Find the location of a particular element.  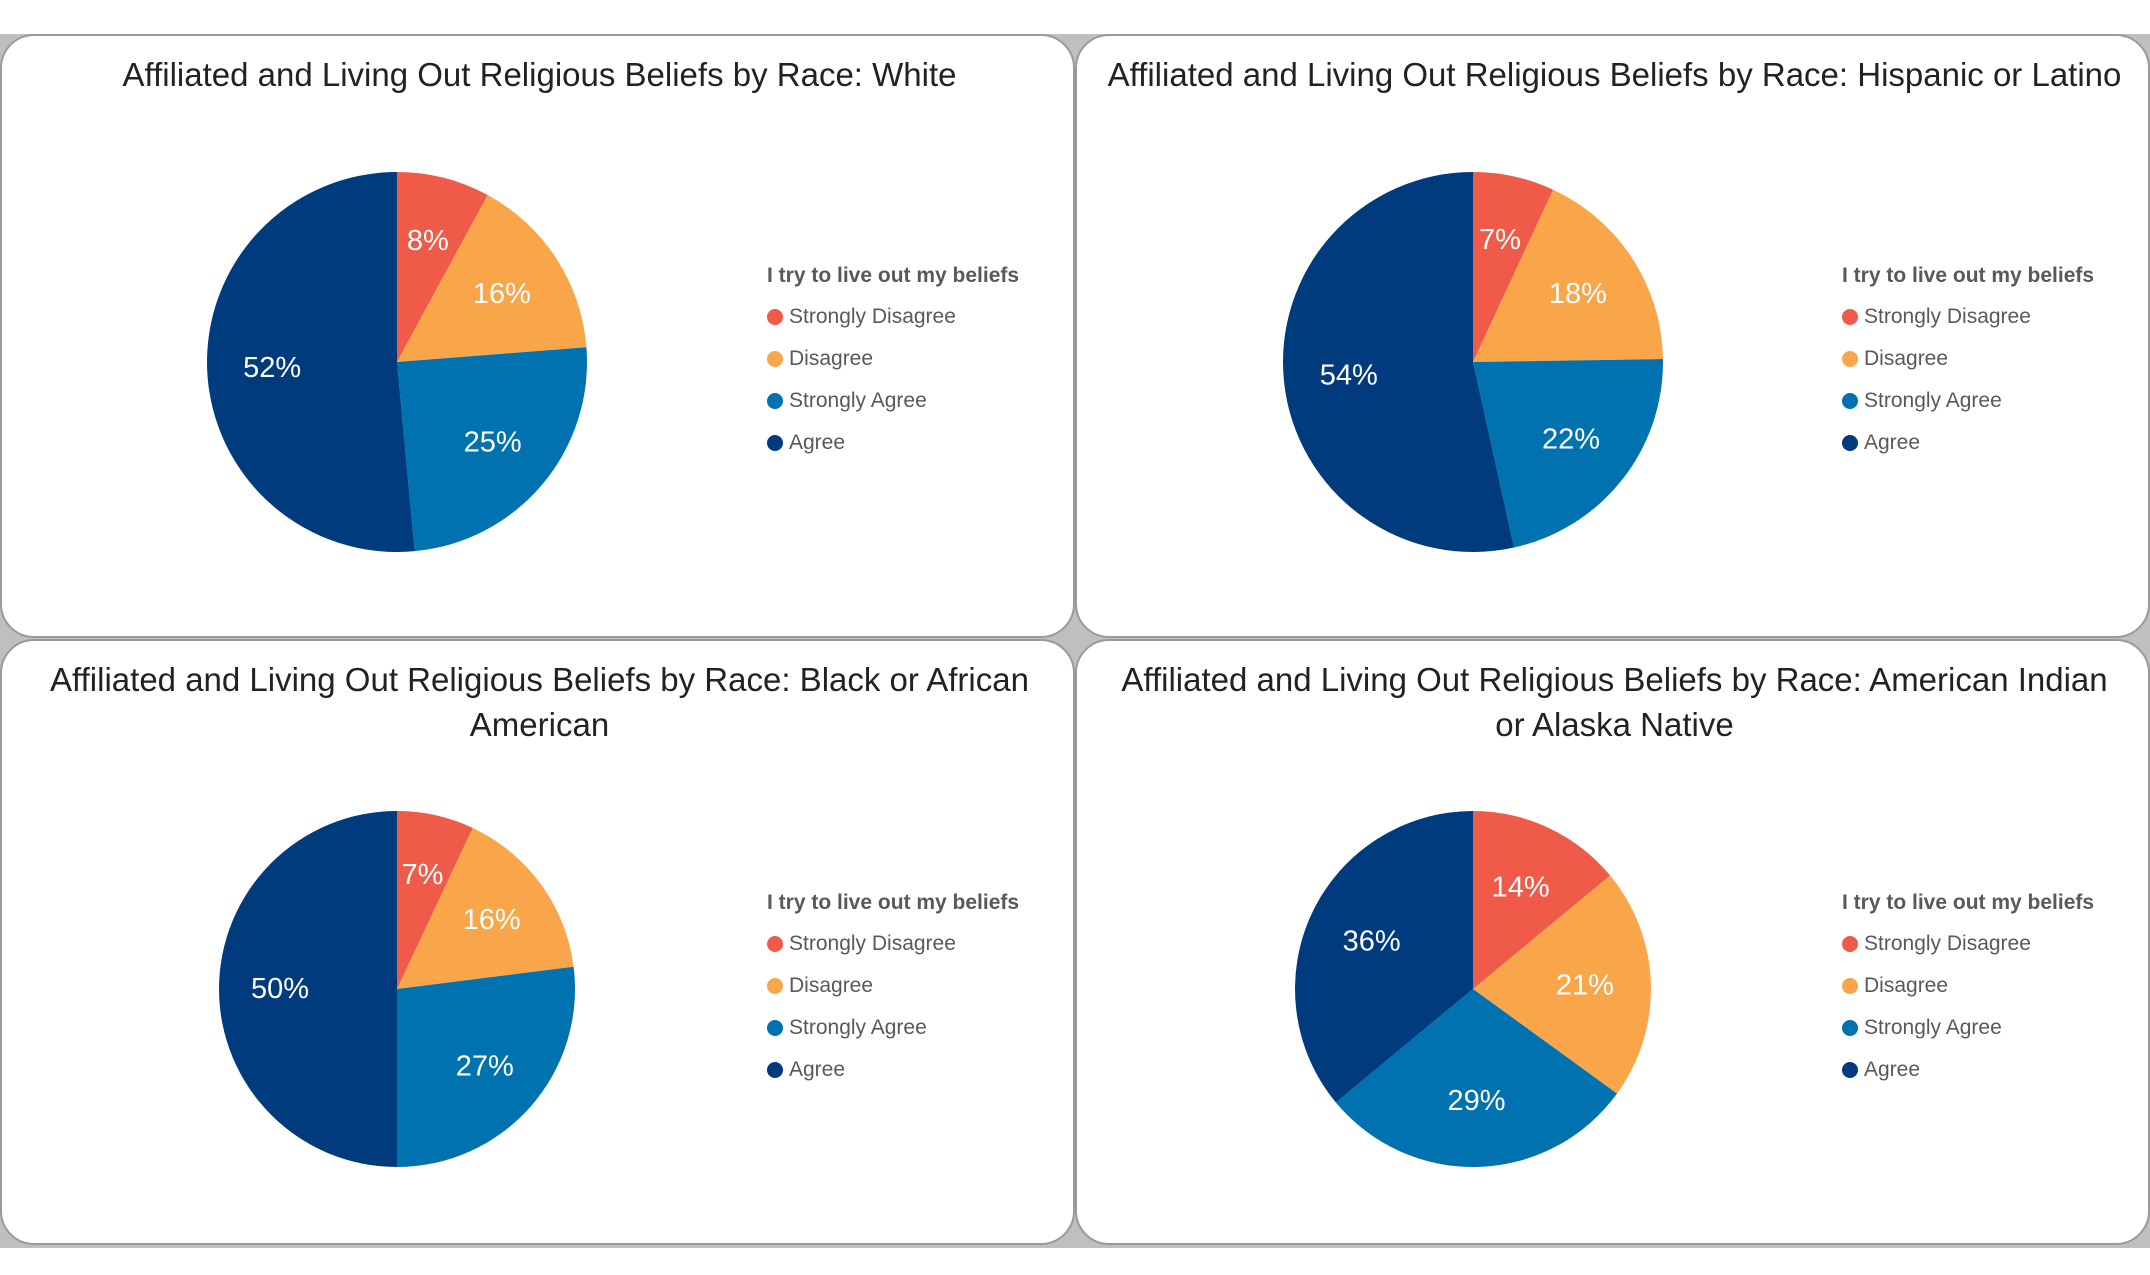

slice-data-label: 27% is located at coordinates (485, 1066).